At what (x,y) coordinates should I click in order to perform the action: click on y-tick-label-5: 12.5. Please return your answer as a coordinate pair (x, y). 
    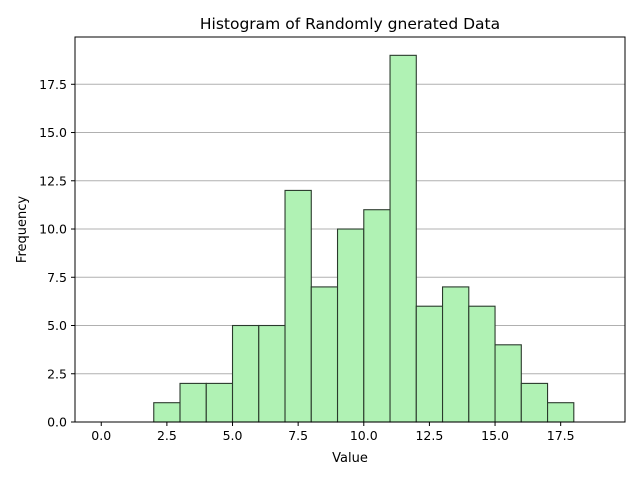
    Looking at the image, I should click on (53, 180).